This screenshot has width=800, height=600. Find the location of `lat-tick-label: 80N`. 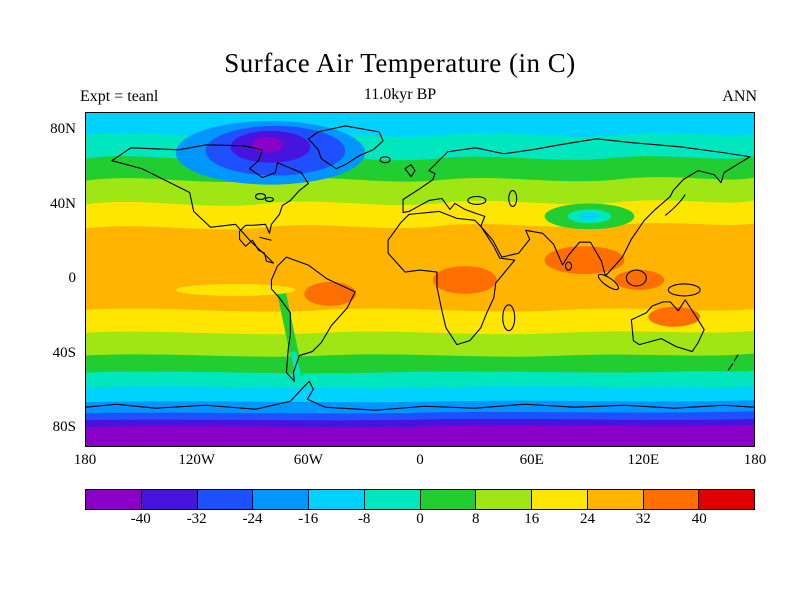

lat-tick-label: 80N is located at coordinates (63, 129).